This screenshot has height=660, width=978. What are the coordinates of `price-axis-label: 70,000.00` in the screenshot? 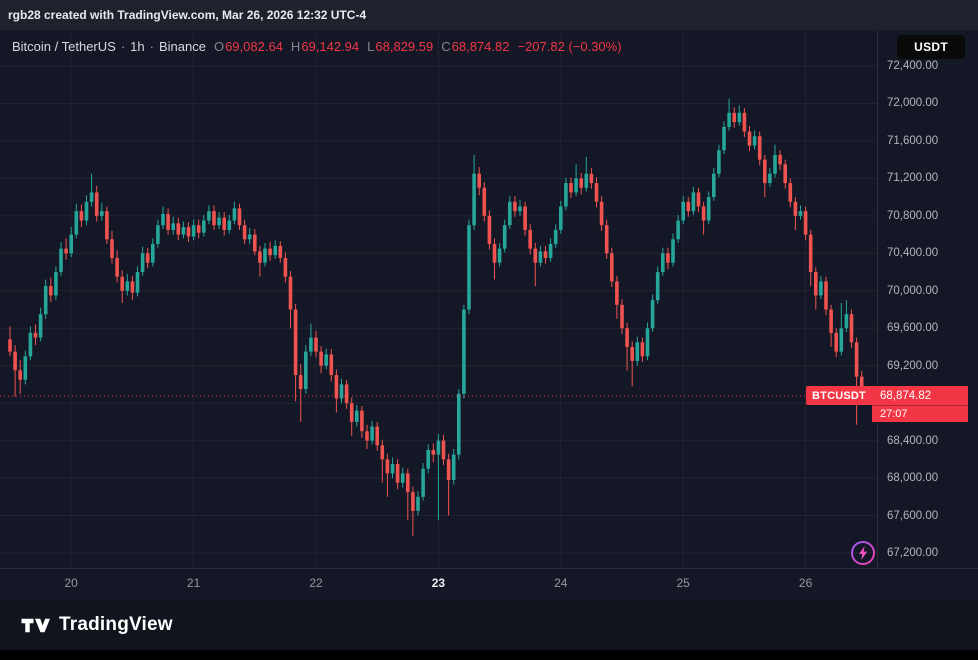 It's located at (913, 290).